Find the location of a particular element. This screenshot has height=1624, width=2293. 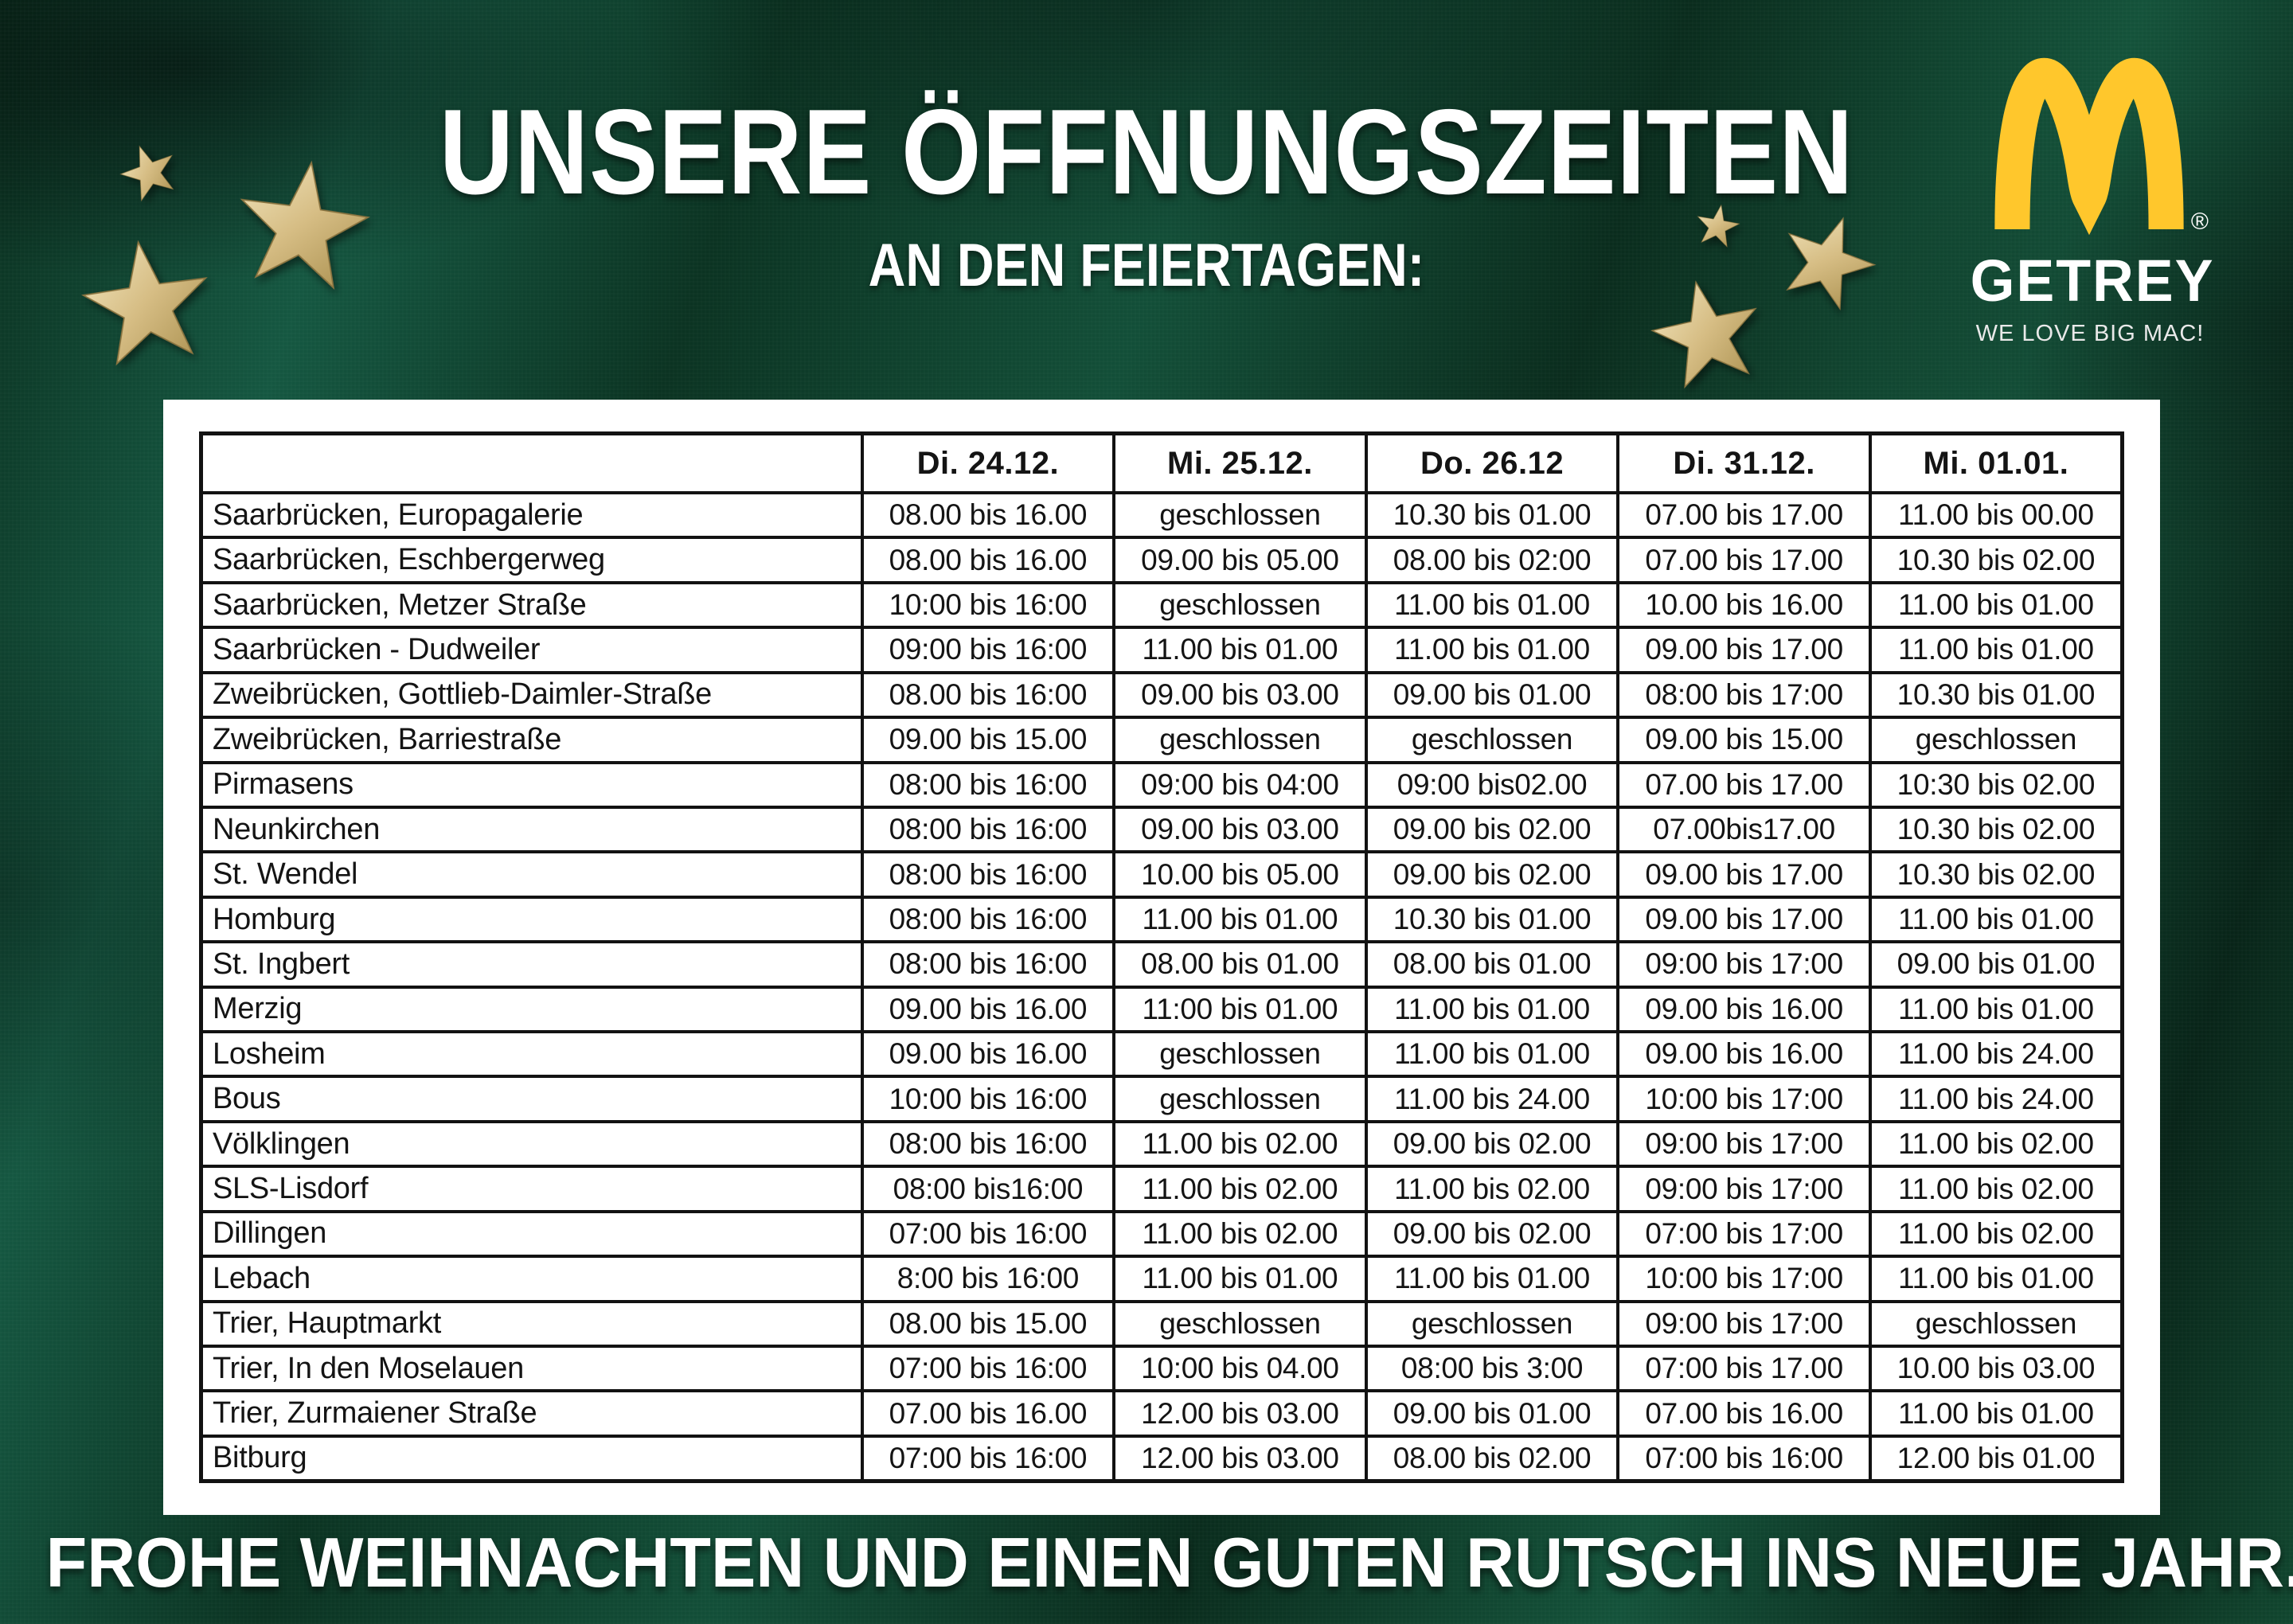

location-cell: Trier, Hauptmarkt is located at coordinates (531, 1324).